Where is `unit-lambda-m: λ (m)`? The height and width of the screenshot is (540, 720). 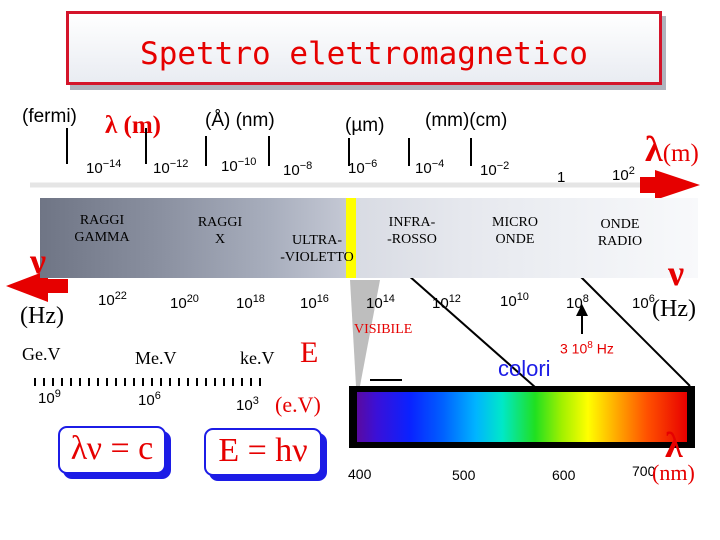 unit-lambda-m: λ (m) is located at coordinates (133, 125).